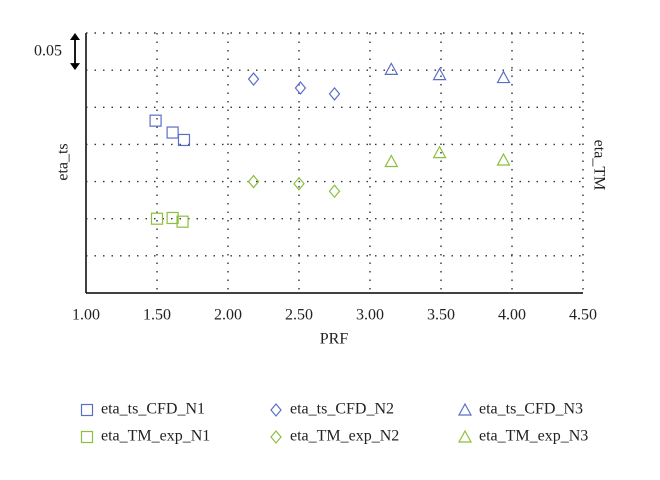 Image resolution: width=660 pixels, height=480 pixels. Describe the element at coordinates (228, 315) in the screenshot. I see `x-tick-label: 2.00` at that location.